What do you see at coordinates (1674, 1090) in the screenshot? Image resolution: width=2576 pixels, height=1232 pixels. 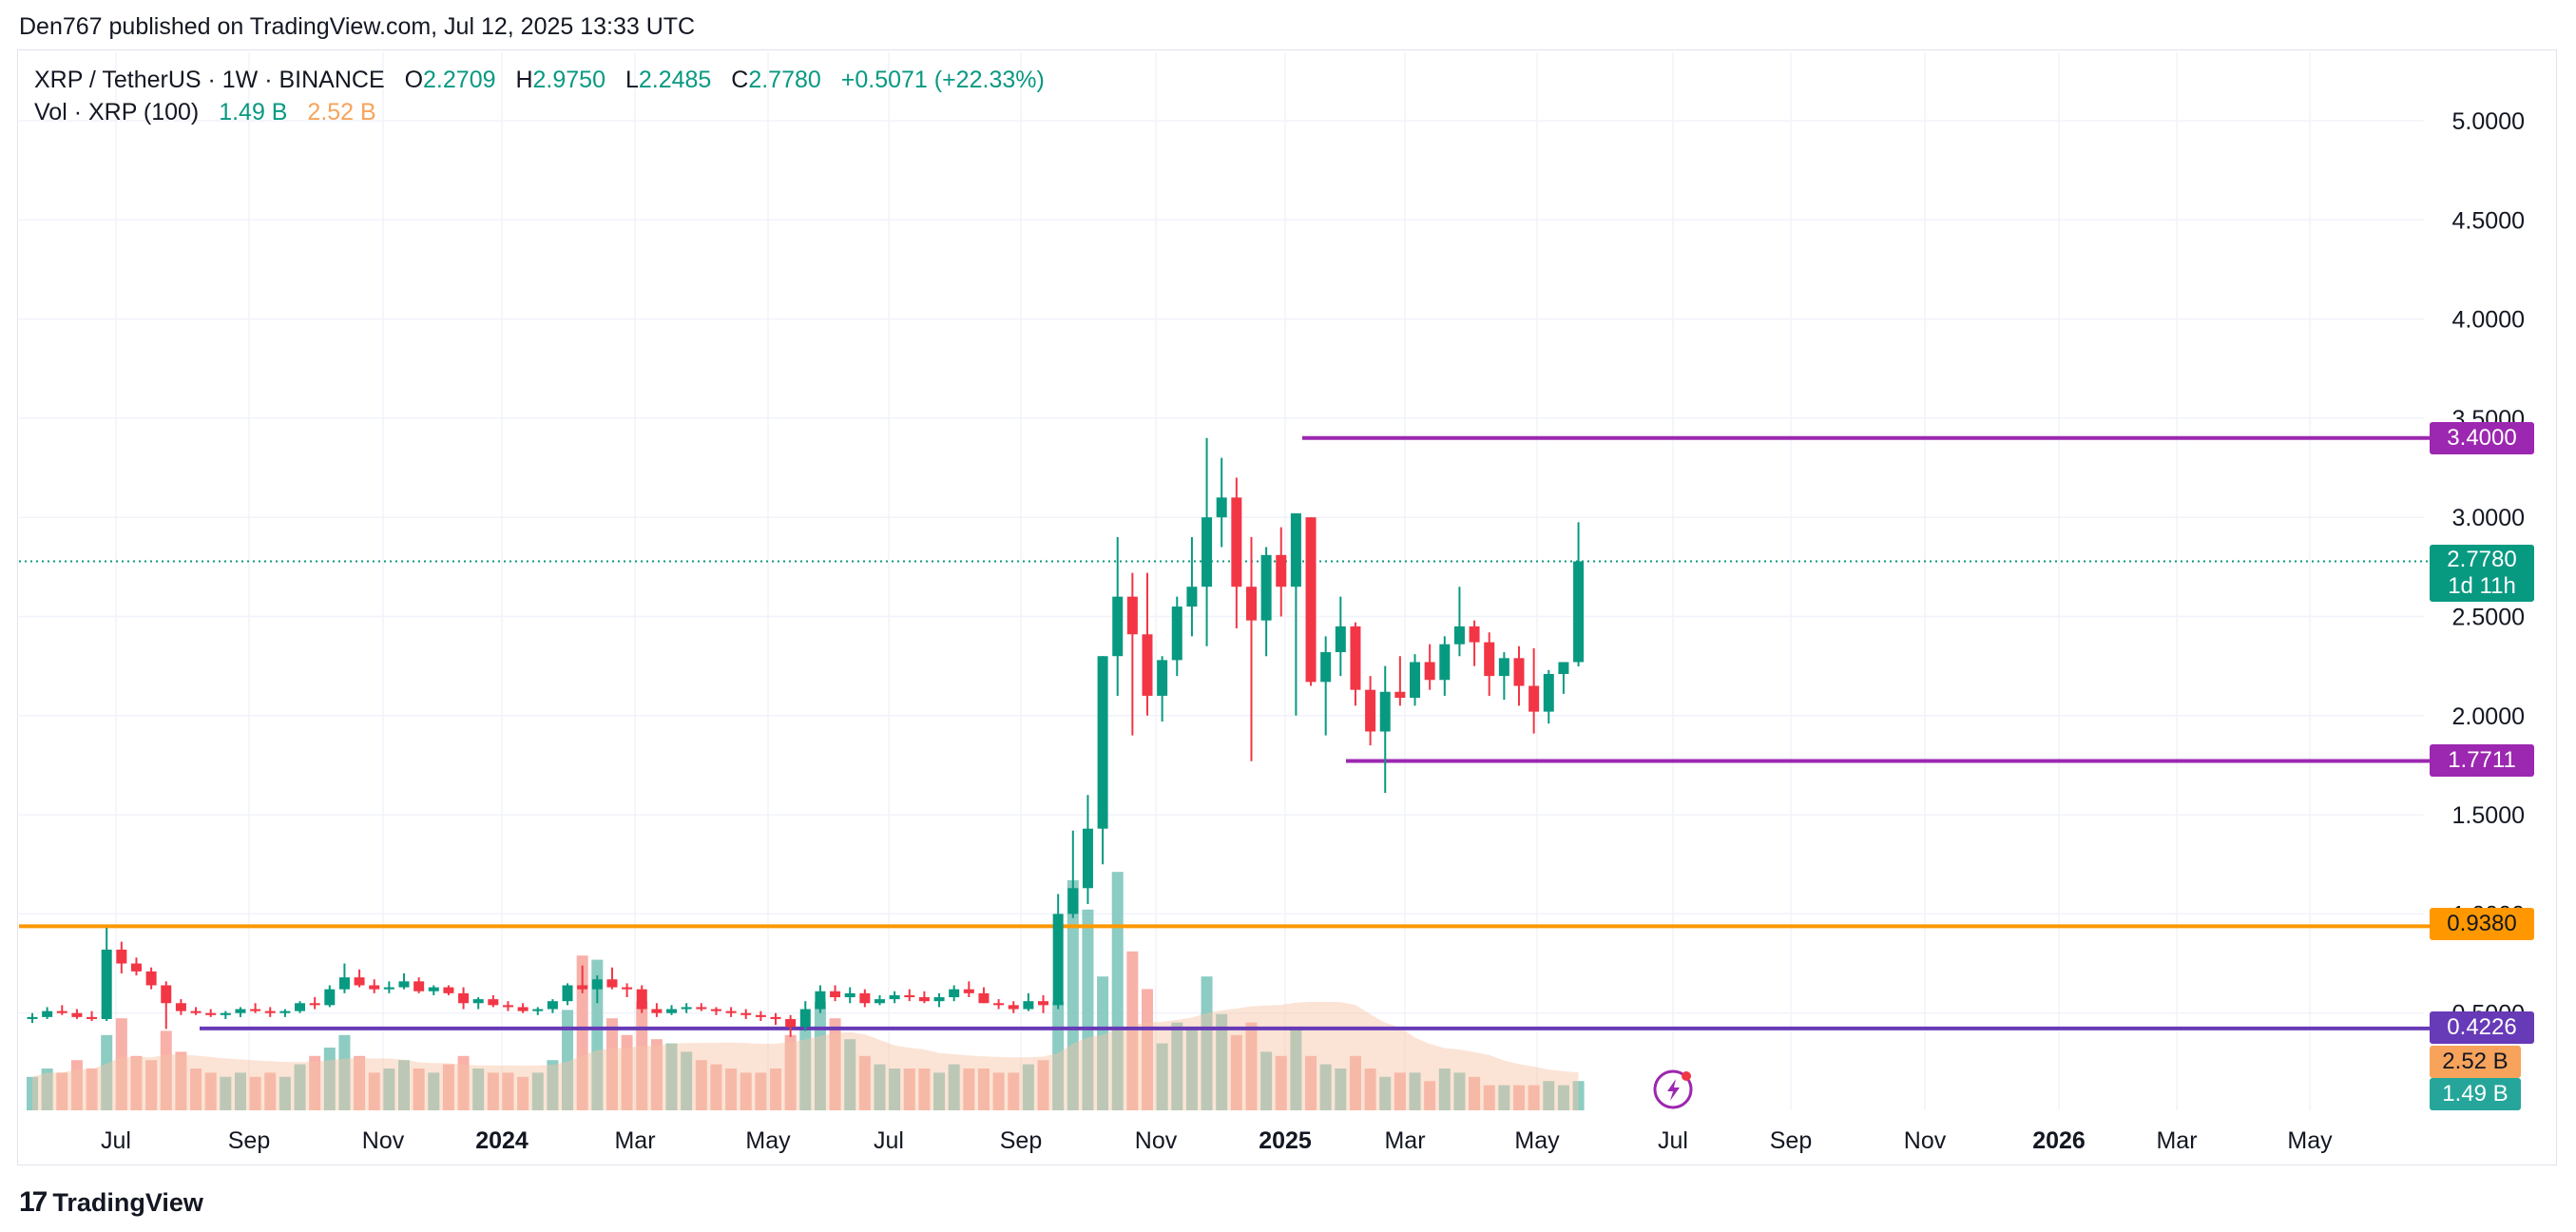 I see `lightning-bolt-icon` at bounding box center [1674, 1090].